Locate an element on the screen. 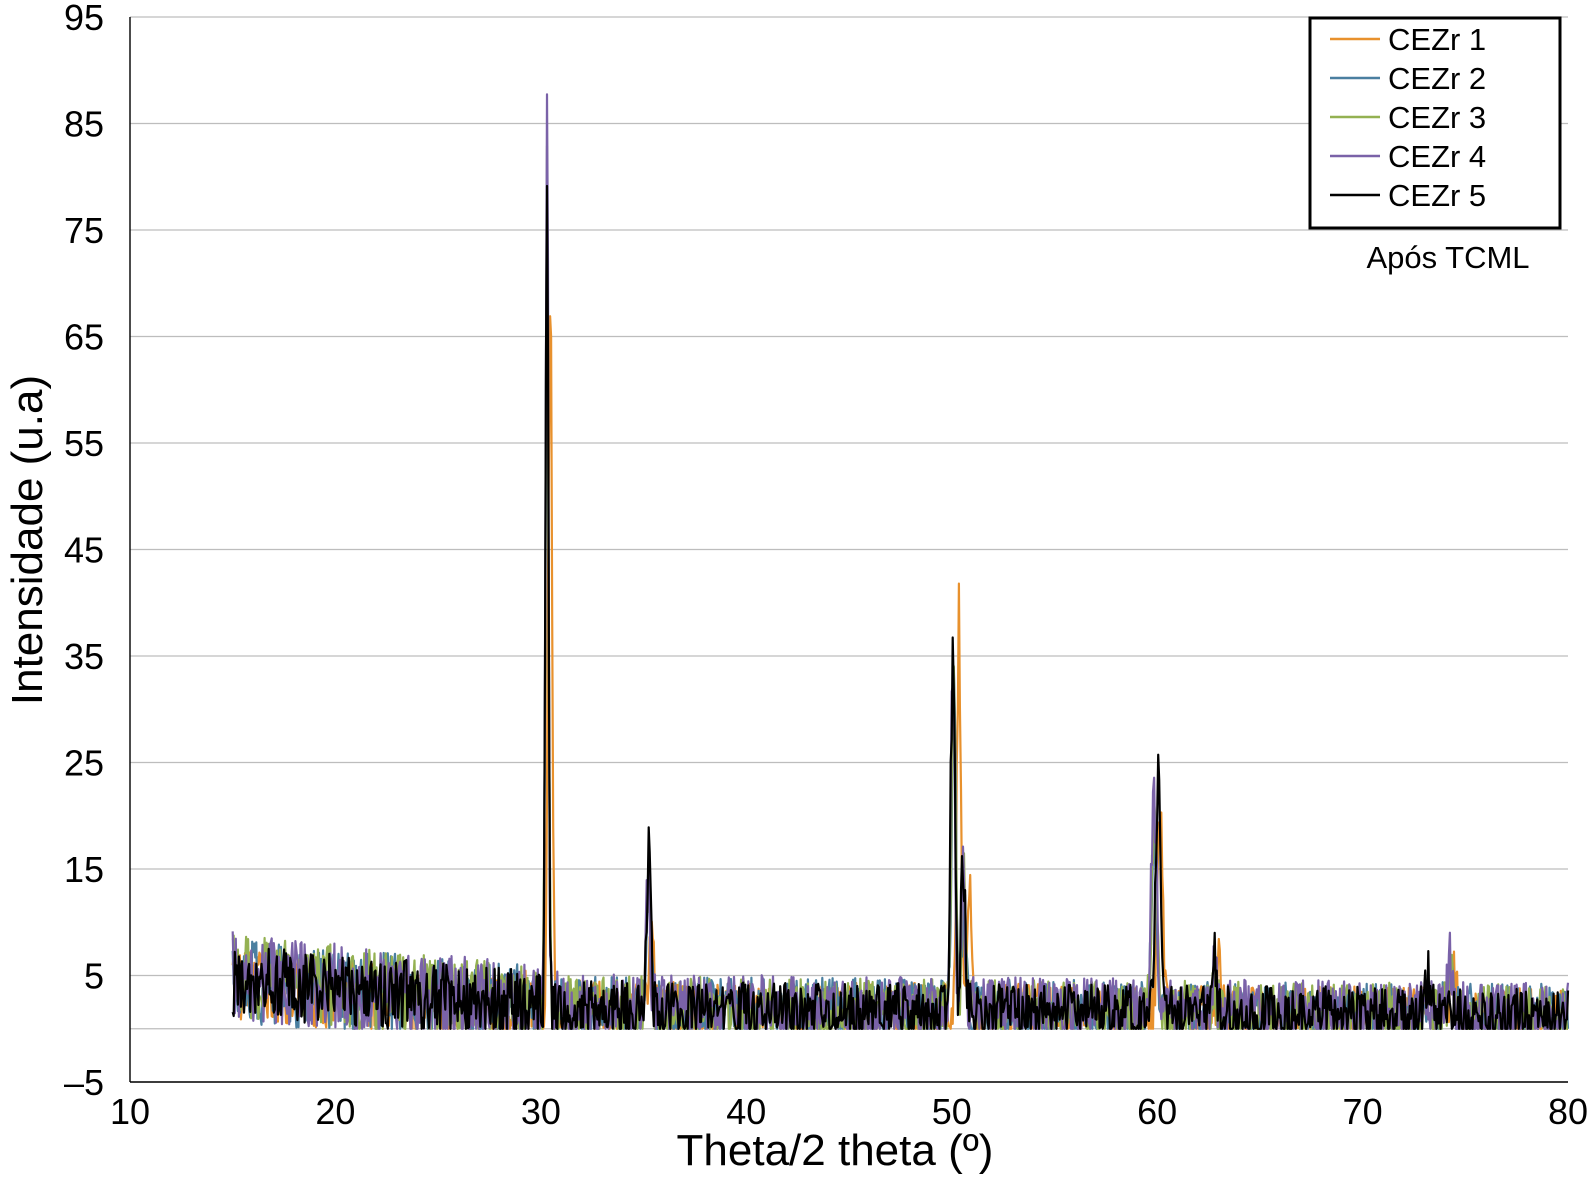 The image size is (1592, 1197). y-axis-title: Intensidade (u.a) is located at coordinates (27, 540).